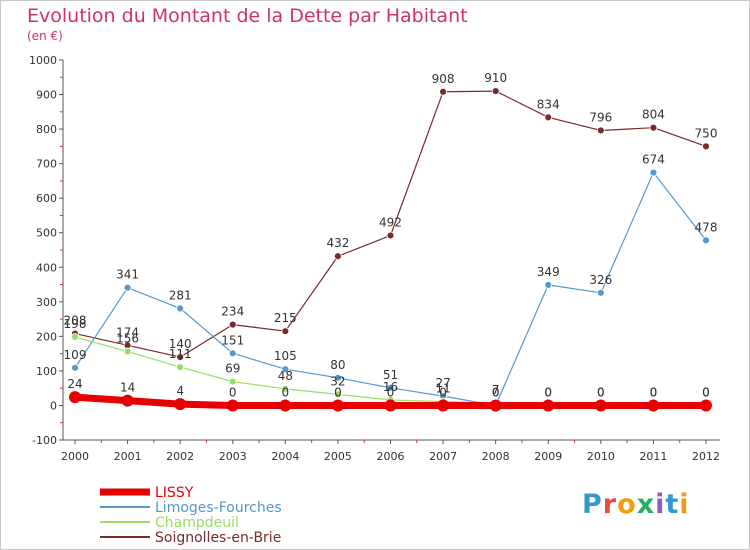 The width and height of the screenshot is (750, 550). What do you see at coordinates (548, 104) in the screenshot?
I see `data-label: 834` at bounding box center [548, 104].